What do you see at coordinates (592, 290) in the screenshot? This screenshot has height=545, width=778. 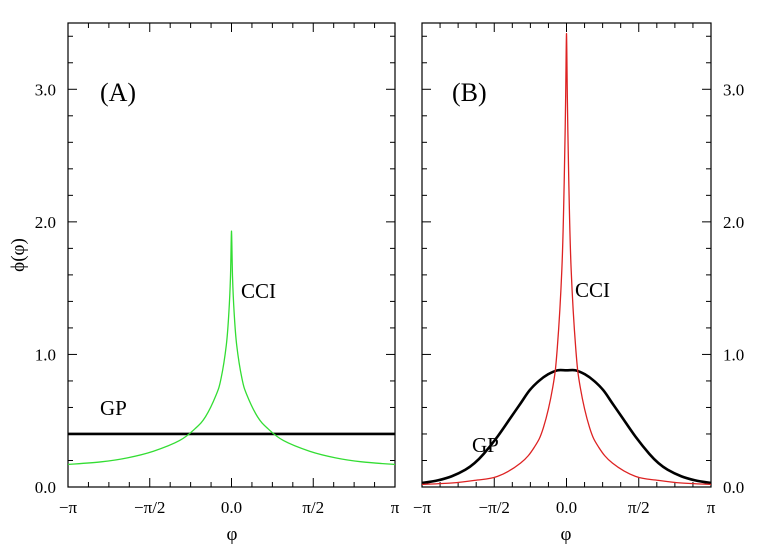 I see `panel-b-annotation-cci: CCI` at bounding box center [592, 290].